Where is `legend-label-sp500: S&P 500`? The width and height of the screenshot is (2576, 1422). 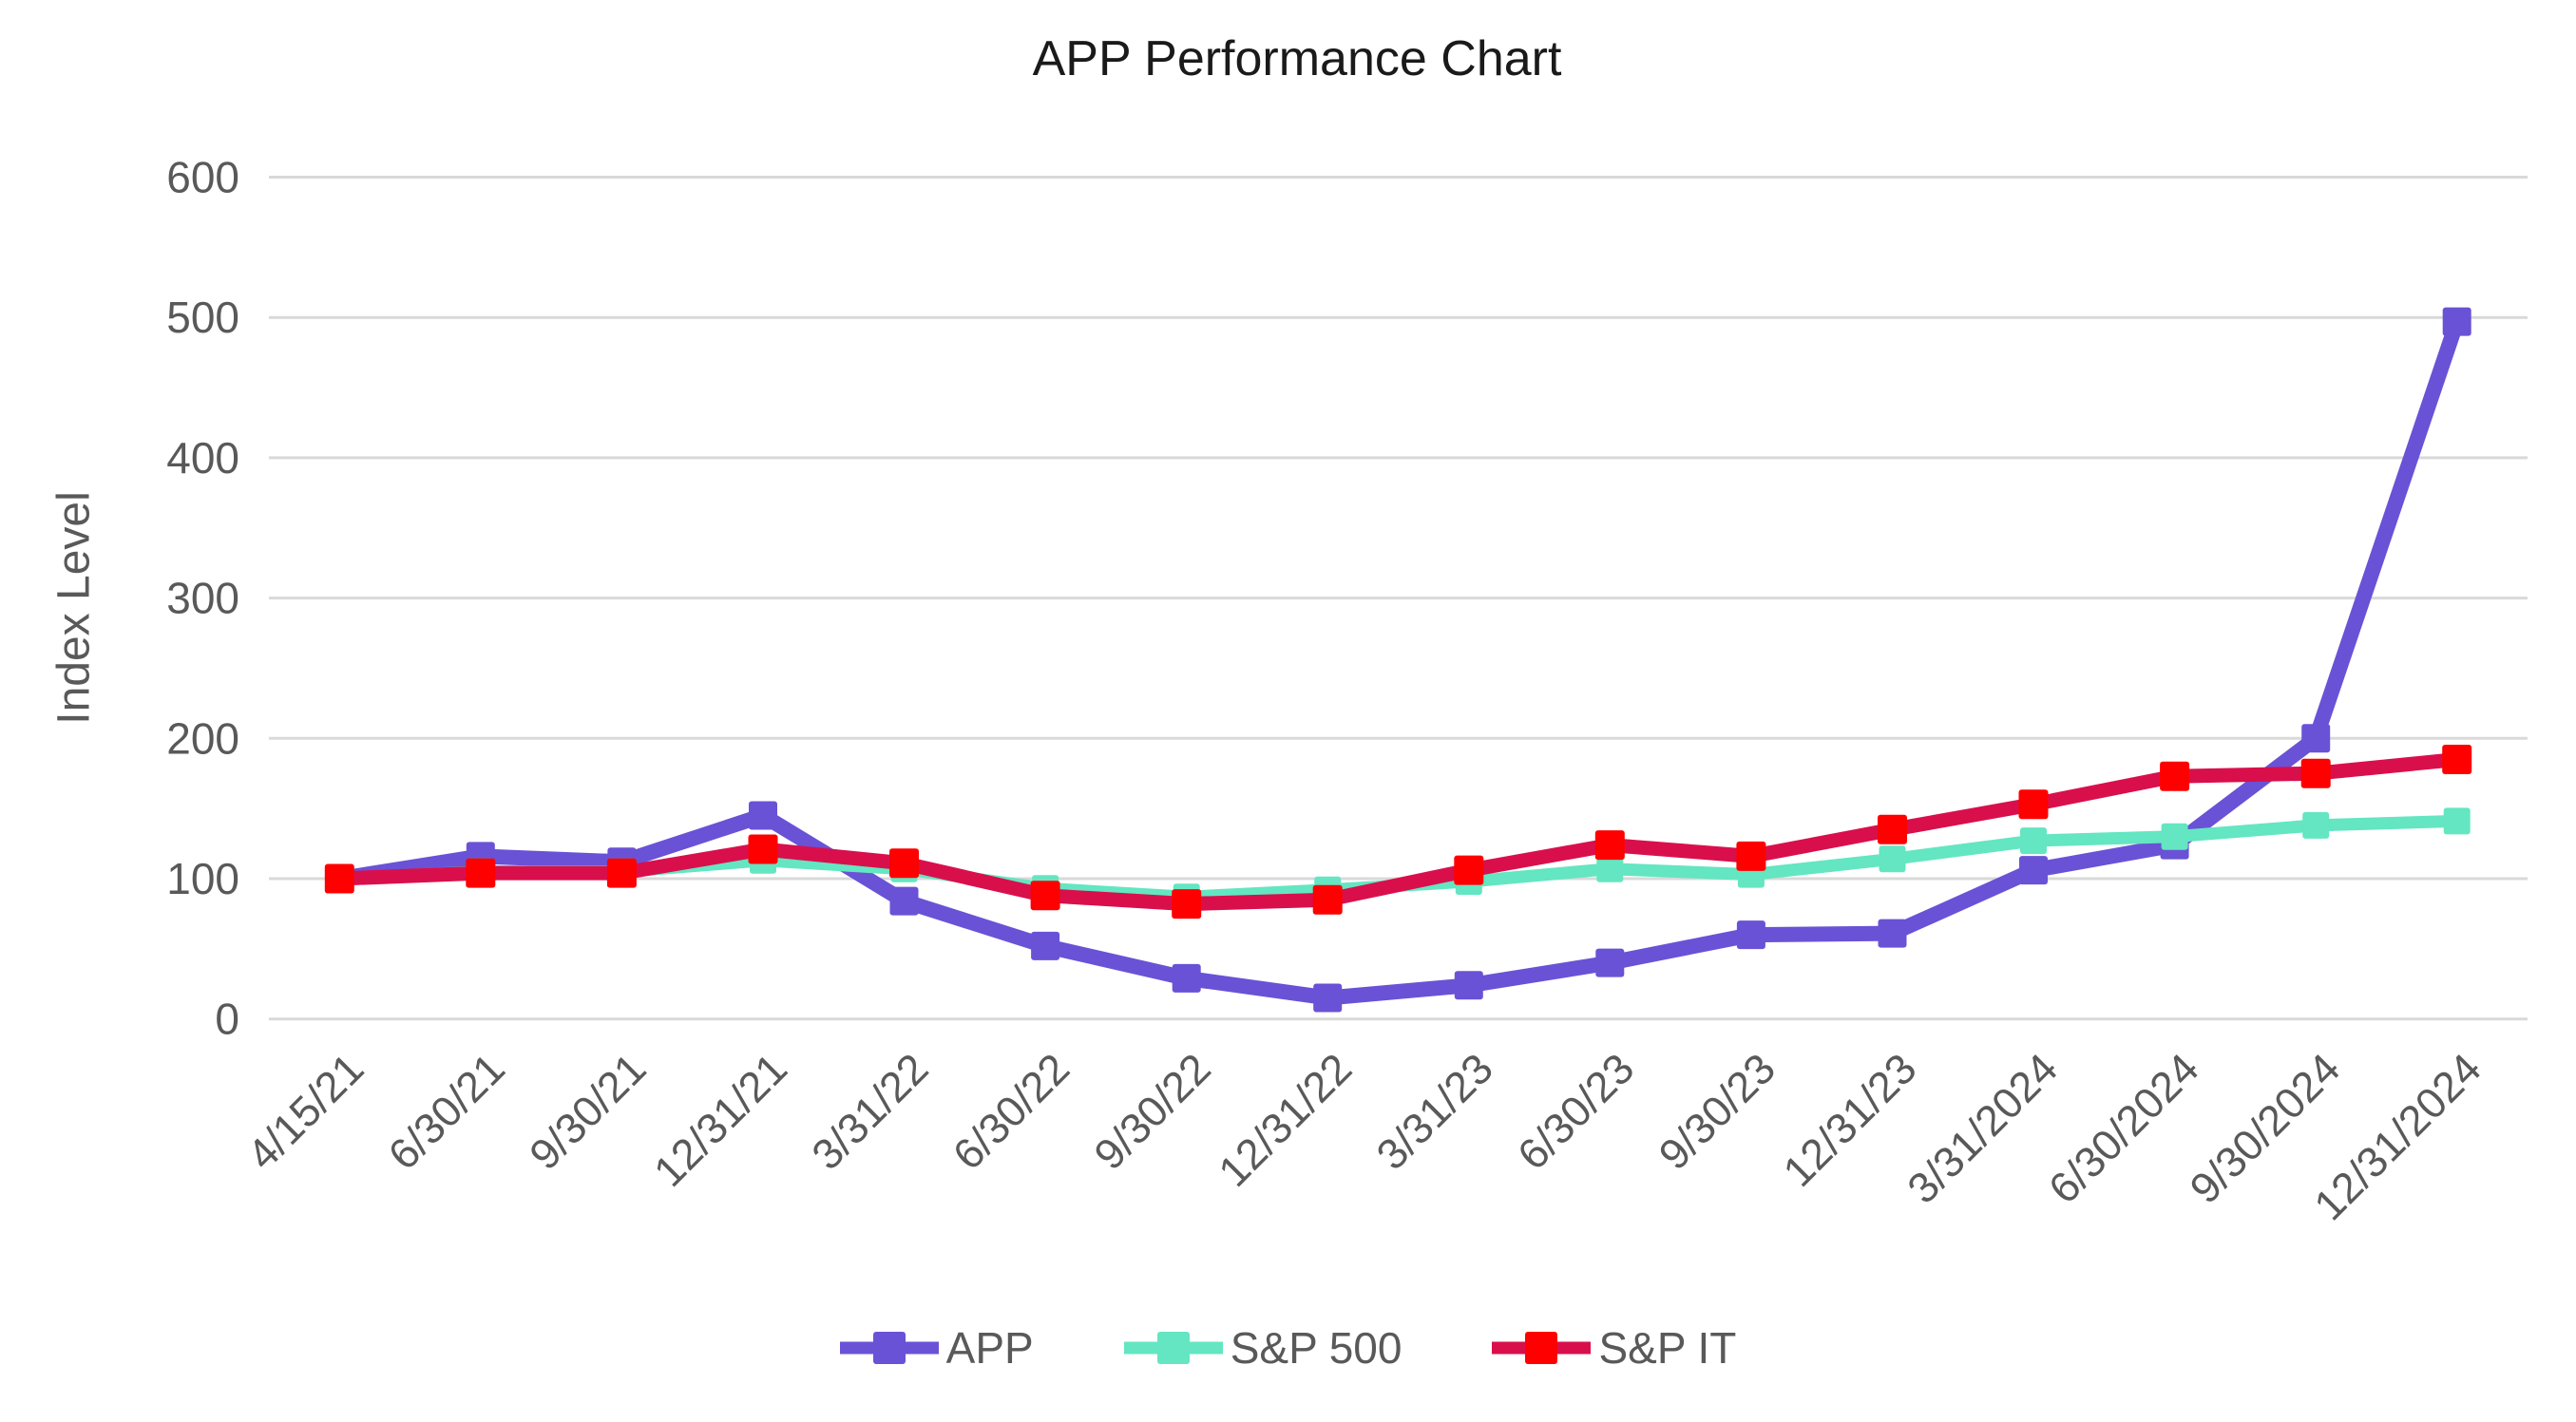 legend-label-sp500: S&P 500 is located at coordinates (1316, 1348).